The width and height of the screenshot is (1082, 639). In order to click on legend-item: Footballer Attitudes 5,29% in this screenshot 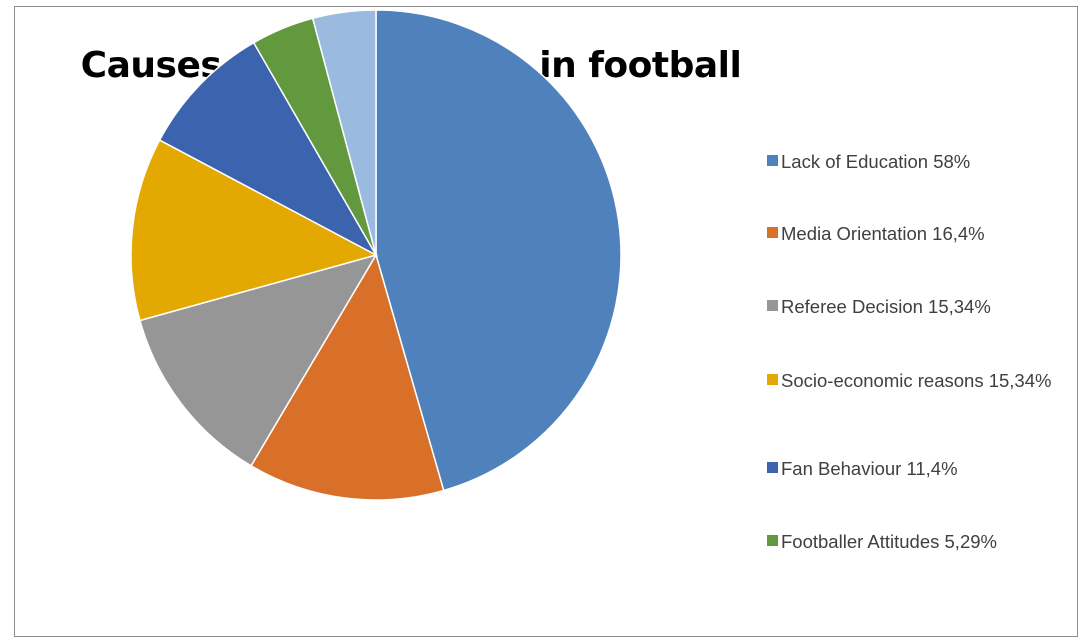, I will do `click(924, 542)`.